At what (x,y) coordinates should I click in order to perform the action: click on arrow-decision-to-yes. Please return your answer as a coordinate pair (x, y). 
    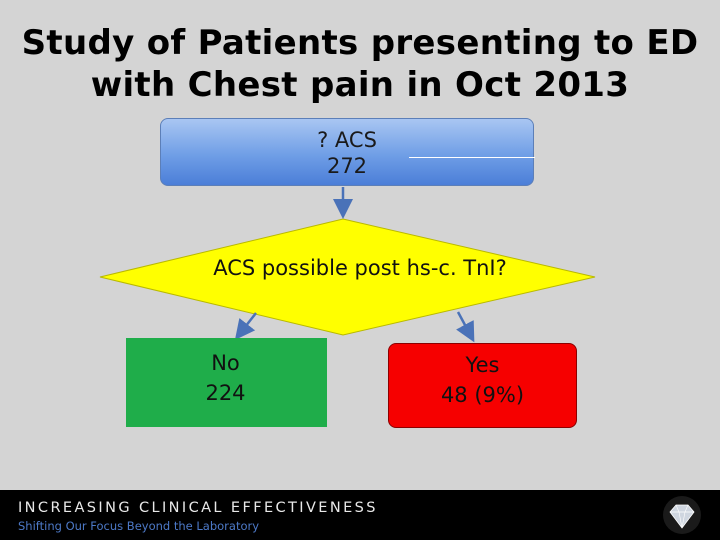
    Looking at the image, I should click on (465, 327).